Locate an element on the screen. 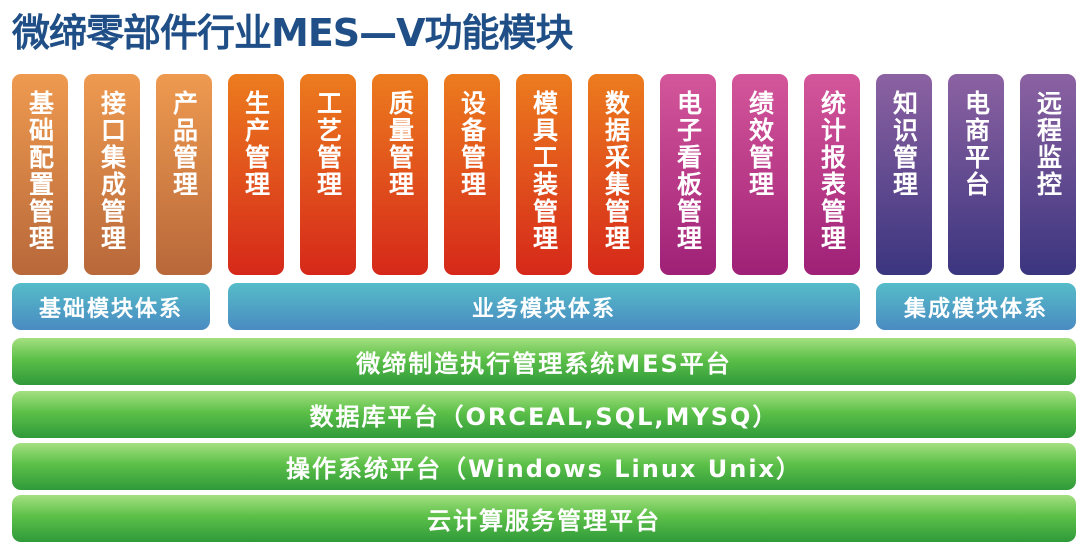 The width and height of the screenshot is (1089, 552). module-label: 电商平台 is located at coordinates (976, 144).